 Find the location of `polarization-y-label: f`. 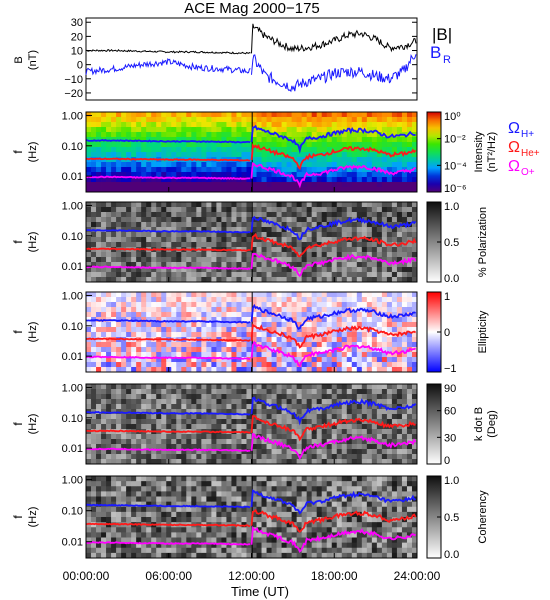

polarization-y-label: f is located at coordinates (18, 242).